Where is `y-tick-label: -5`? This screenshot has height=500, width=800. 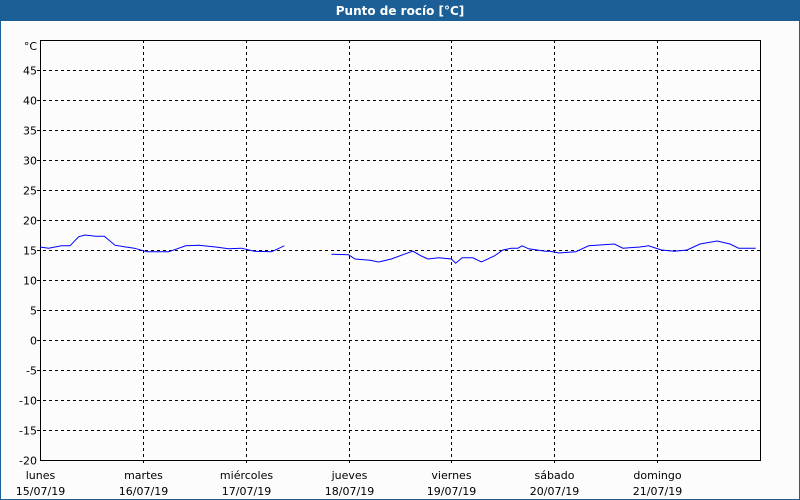
y-tick-label: -5 is located at coordinates (31, 371).